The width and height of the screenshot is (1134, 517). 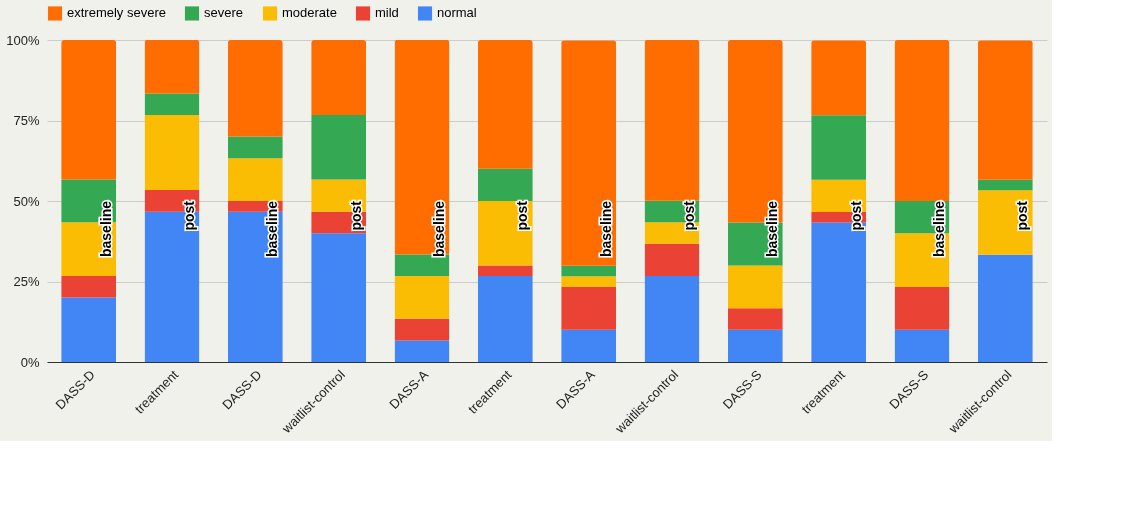 I want to click on y-tick-label: 0%, so click(x=30, y=362).